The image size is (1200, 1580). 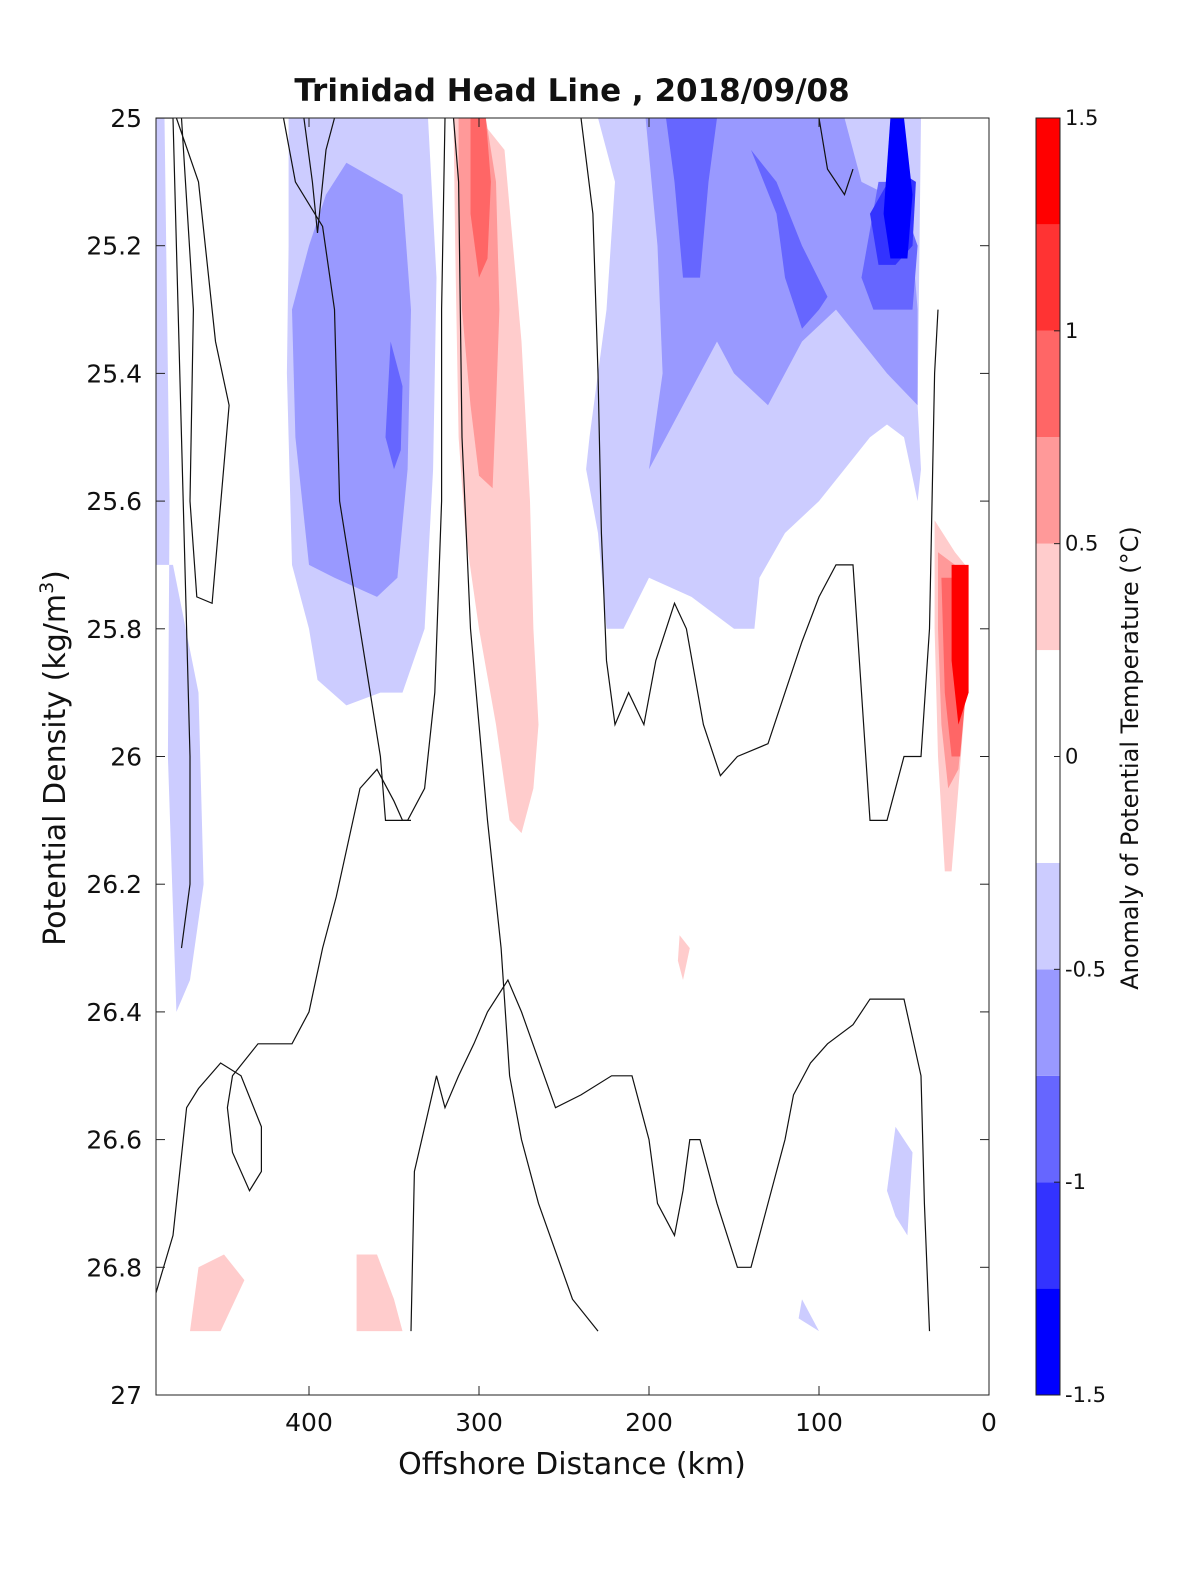 What do you see at coordinates (114, 1012) in the screenshot?
I see `y-tick-label: 26.4` at bounding box center [114, 1012].